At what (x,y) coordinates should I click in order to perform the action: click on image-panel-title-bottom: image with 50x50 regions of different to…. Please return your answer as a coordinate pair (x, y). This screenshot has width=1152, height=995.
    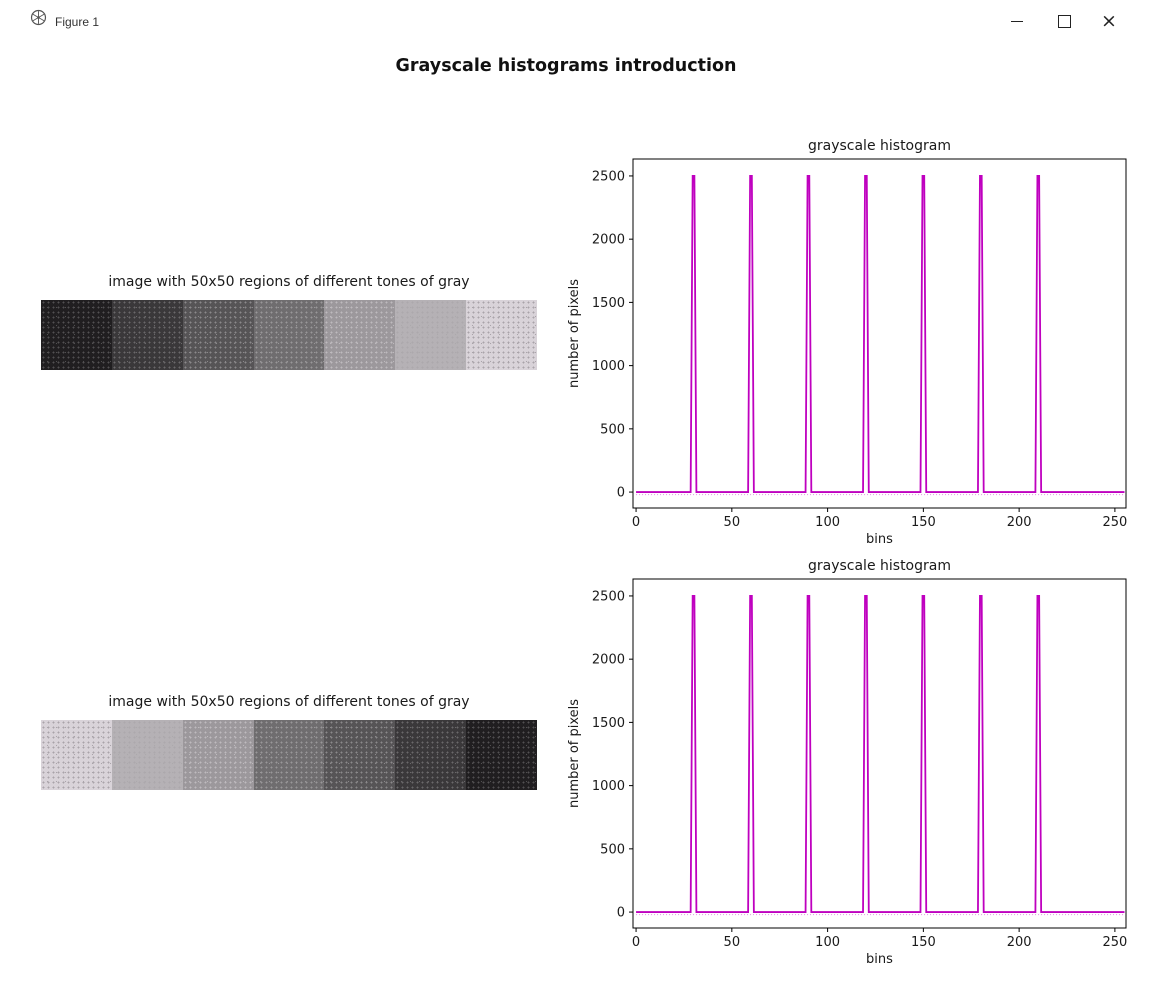
    Looking at the image, I should click on (289, 702).